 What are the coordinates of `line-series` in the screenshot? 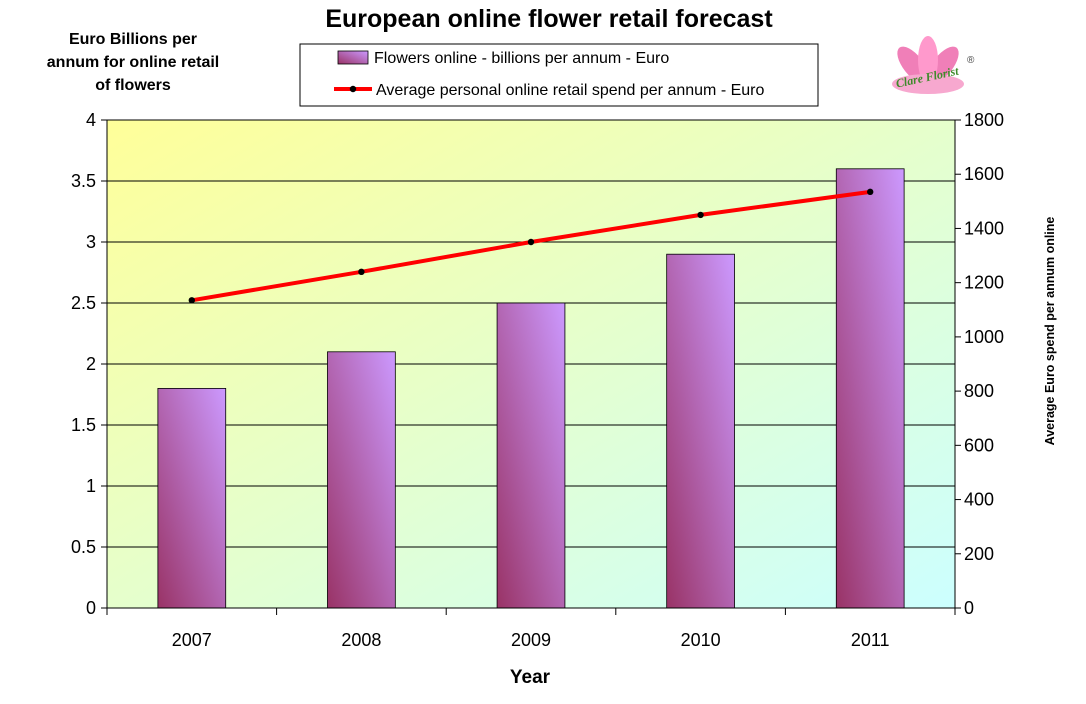 It's located at (531, 246).